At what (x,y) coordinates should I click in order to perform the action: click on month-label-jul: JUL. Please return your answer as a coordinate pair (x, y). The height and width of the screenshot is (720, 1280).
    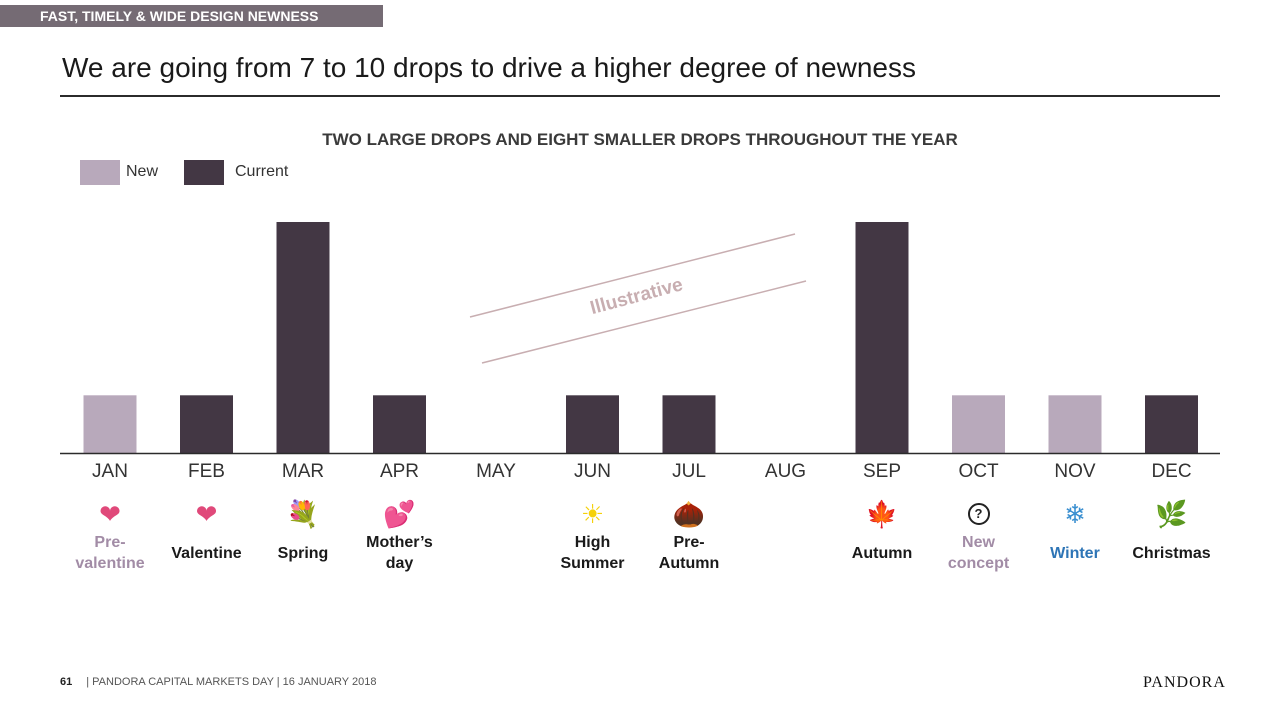
    Looking at the image, I should click on (689, 471).